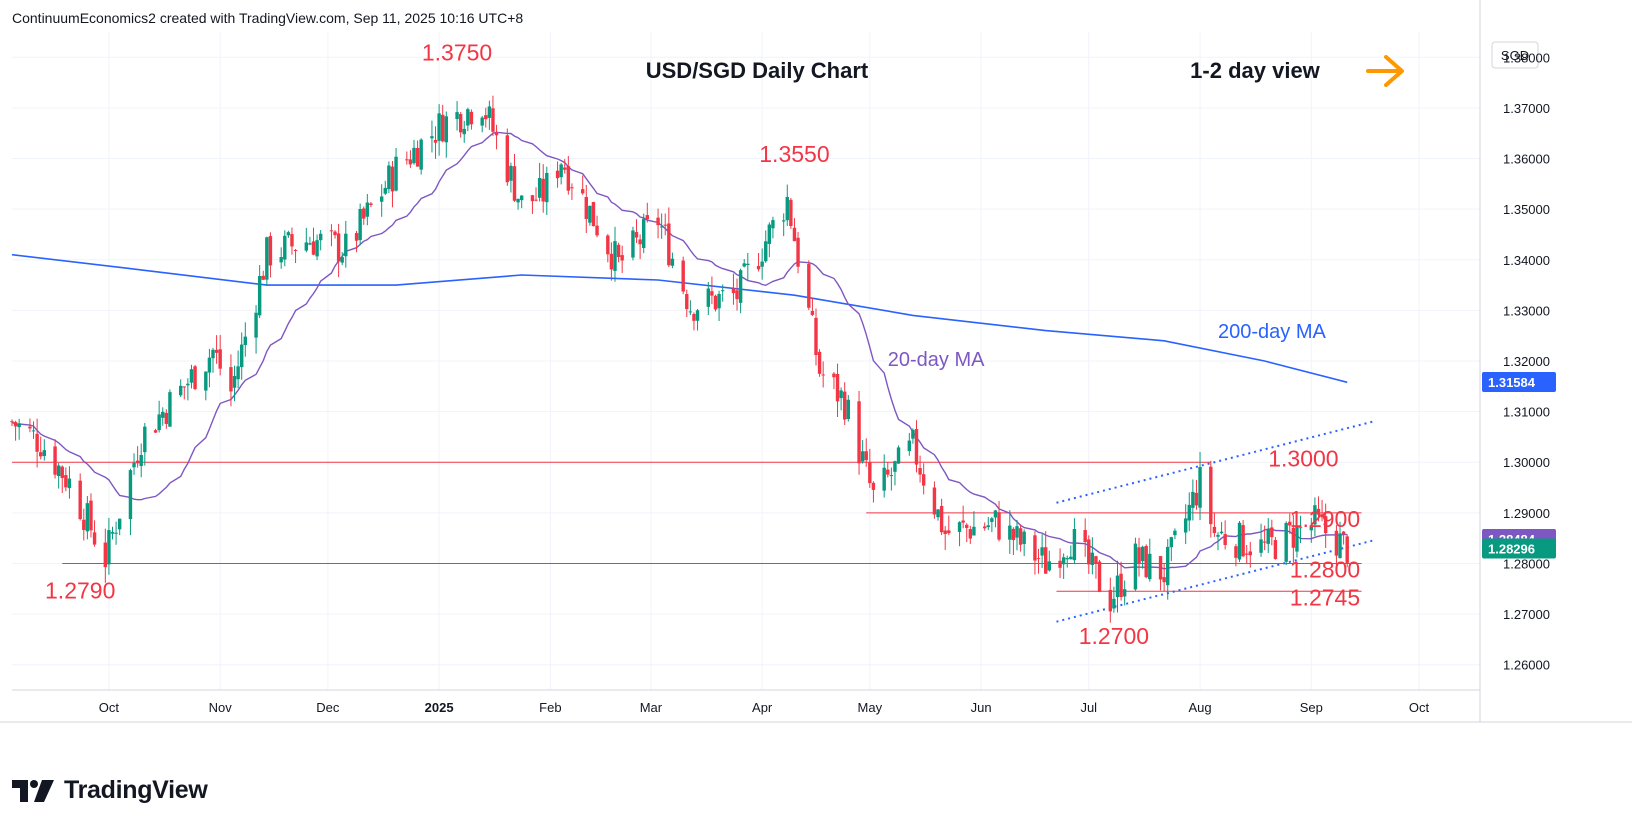 The width and height of the screenshot is (1632, 828). What do you see at coordinates (328, 707) in the screenshot?
I see `x-tick-label: Dec` at bounding box center [328, 707].